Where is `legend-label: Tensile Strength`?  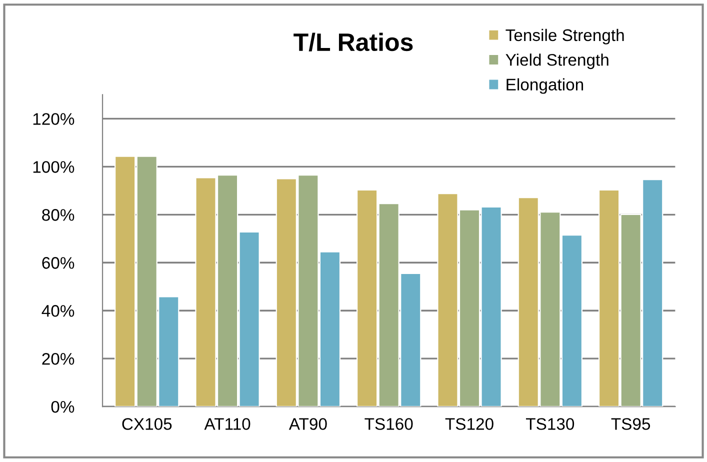 legend-label: Tensile Strength is located at coordinates (565, 36).